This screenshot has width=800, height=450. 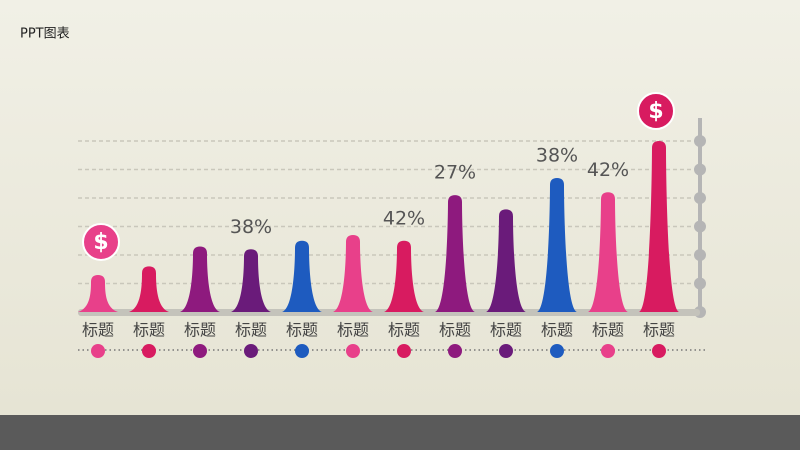 I want to click on page-title: PPT图表, so click(x=45, y=34).